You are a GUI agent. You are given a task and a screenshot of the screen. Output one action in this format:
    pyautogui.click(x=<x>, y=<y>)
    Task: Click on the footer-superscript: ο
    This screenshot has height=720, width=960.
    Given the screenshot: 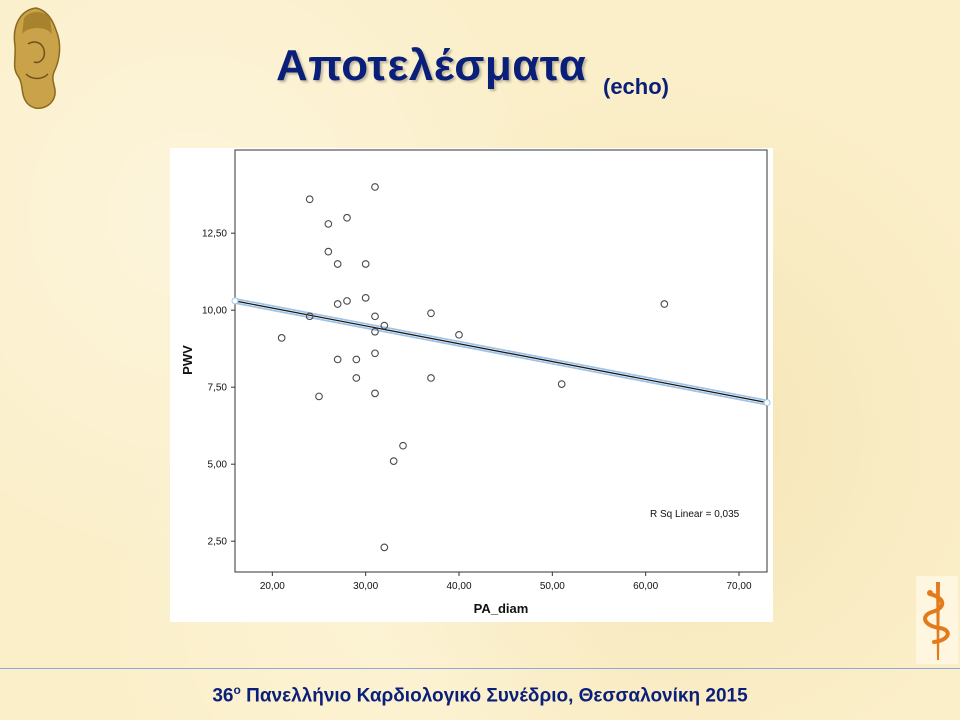 What is the action you would take?
    pyautogui.click(x=237, y=690)
    